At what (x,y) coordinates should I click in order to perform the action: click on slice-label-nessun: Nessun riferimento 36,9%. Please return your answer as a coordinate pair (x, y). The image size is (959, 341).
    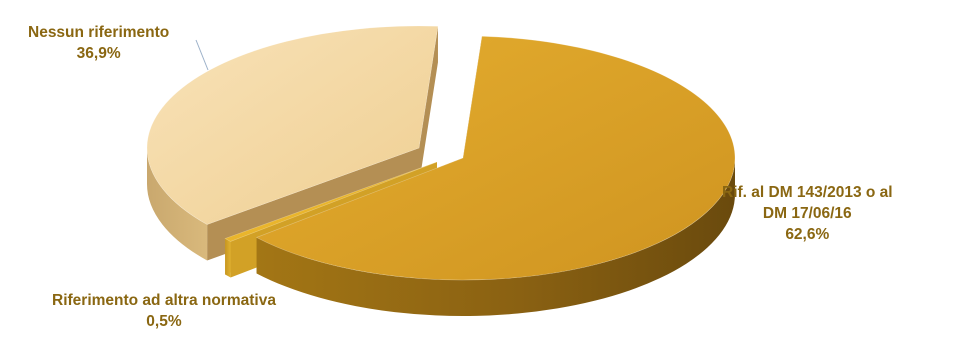
    Looking at the image, I should click on (98, 43).